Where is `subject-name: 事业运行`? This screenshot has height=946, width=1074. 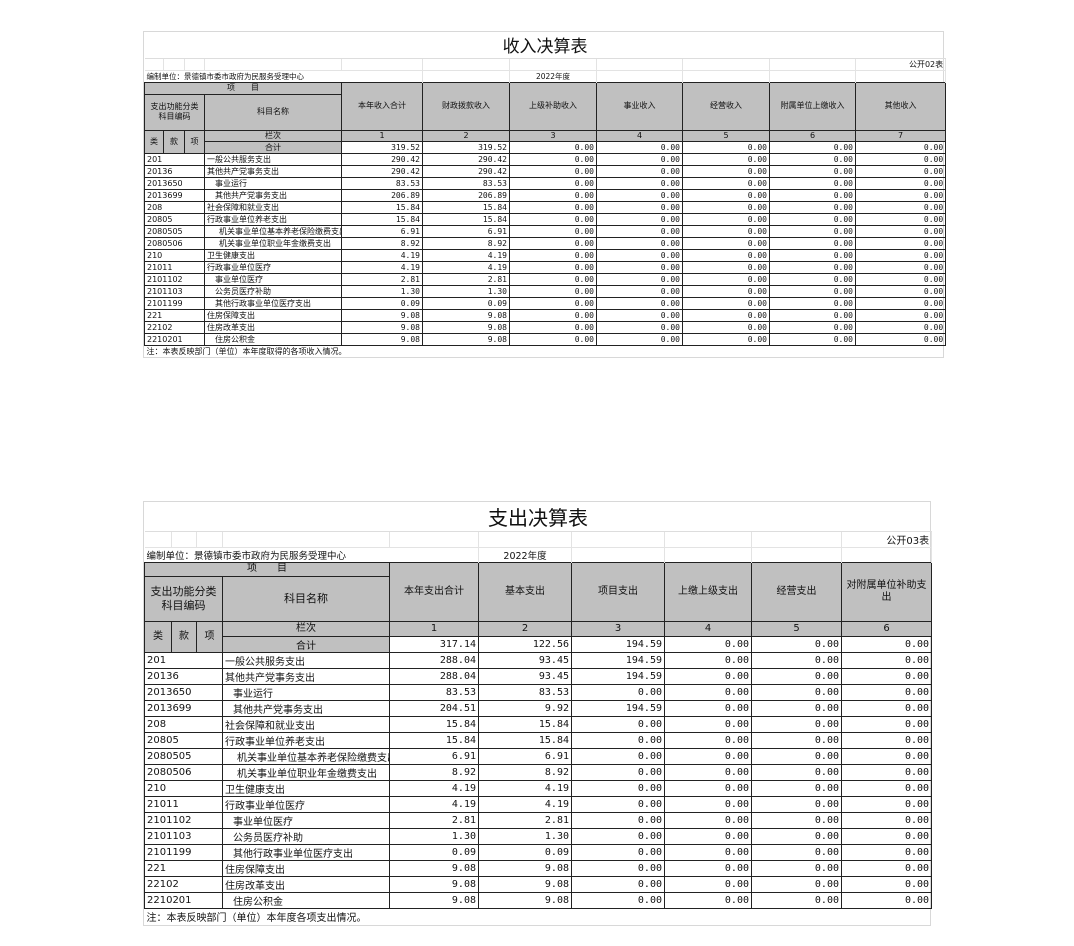 subject-name: 事业运行 is located at coordinates (306, 692).